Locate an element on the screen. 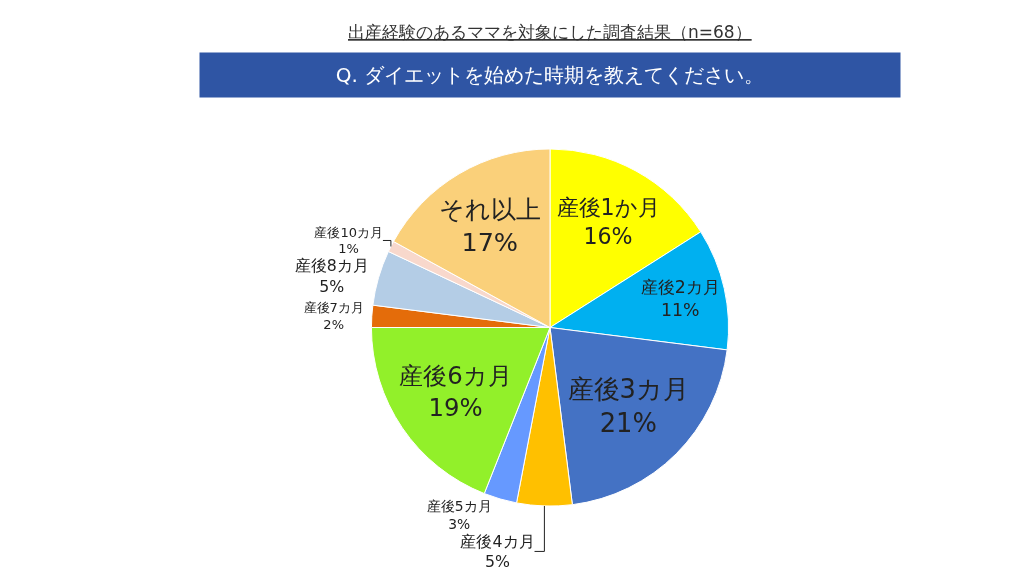 This screenshot has height=576, width=1024. slice-label: 産後7カ月 is located at coordinates (333, 308).